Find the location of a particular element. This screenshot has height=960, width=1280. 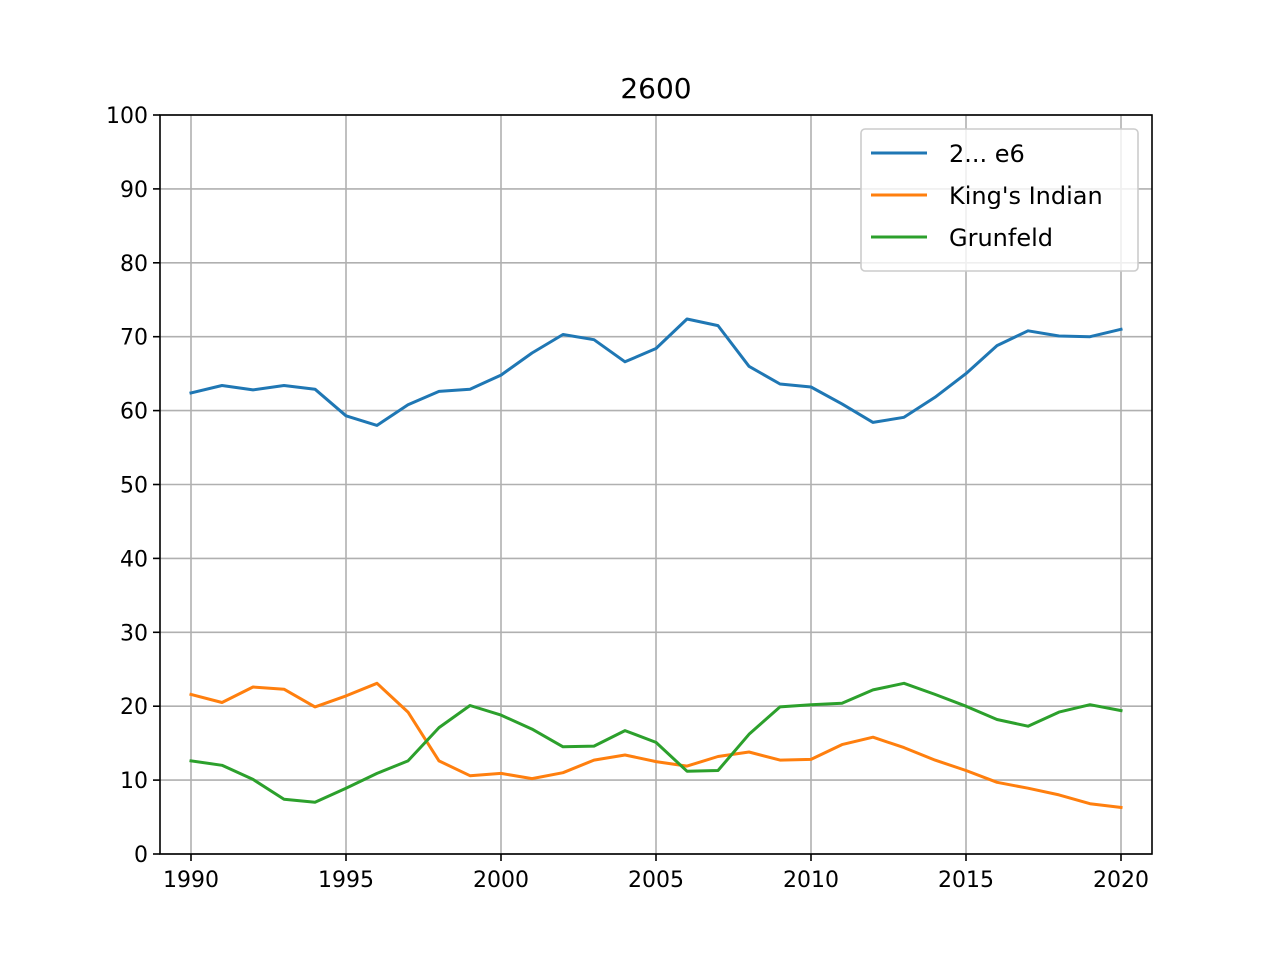

y-tick-label: 20 is located at coordinates (134, 707).